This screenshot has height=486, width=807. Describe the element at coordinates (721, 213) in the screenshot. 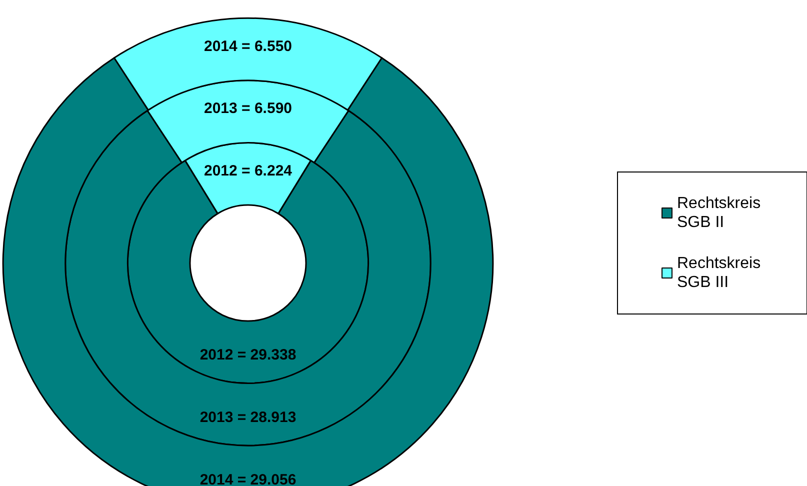

I see `legend-label: Rechtskreis SGB II` at that location.